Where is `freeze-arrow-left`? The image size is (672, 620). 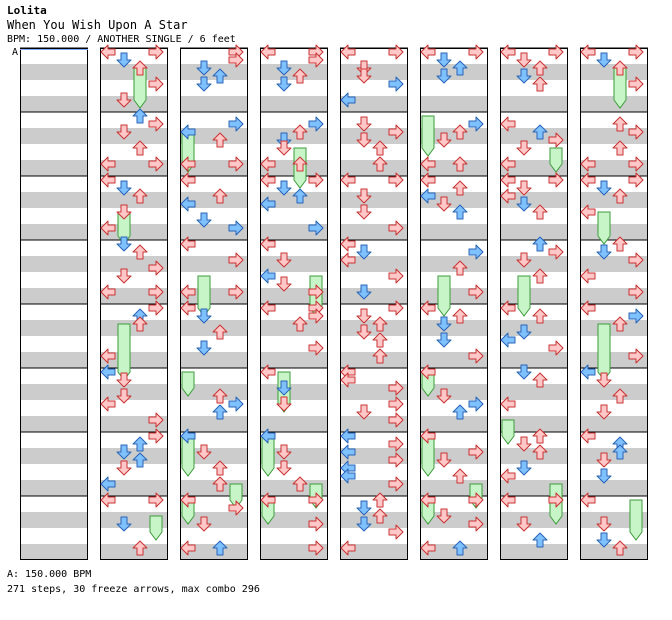
freeze-arrow-left is located at coordinates (508, 432).